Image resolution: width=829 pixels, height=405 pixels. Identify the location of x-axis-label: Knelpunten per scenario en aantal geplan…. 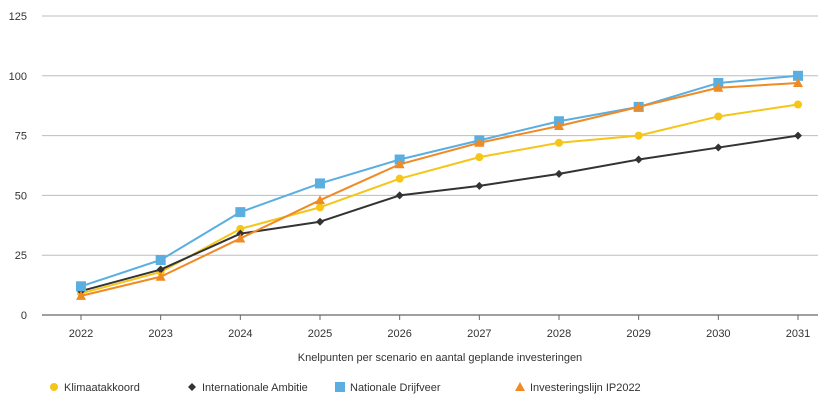
(440, 358).